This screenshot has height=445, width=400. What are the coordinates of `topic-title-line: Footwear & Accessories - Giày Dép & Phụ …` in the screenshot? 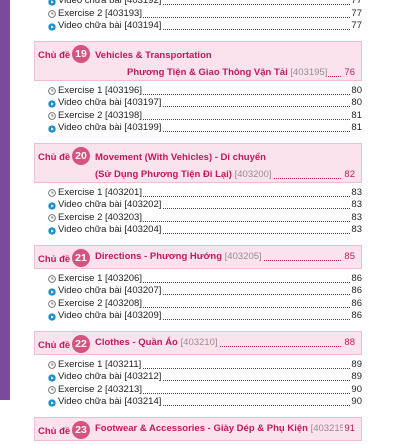 It's located at (225, 428).